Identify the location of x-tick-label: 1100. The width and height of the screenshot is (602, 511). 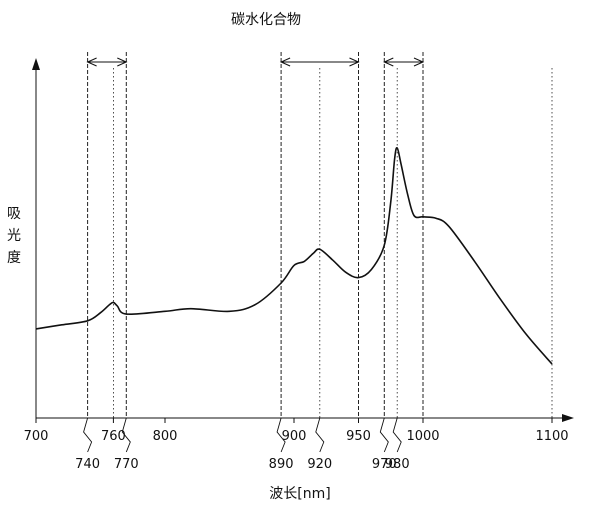
(551, 436).